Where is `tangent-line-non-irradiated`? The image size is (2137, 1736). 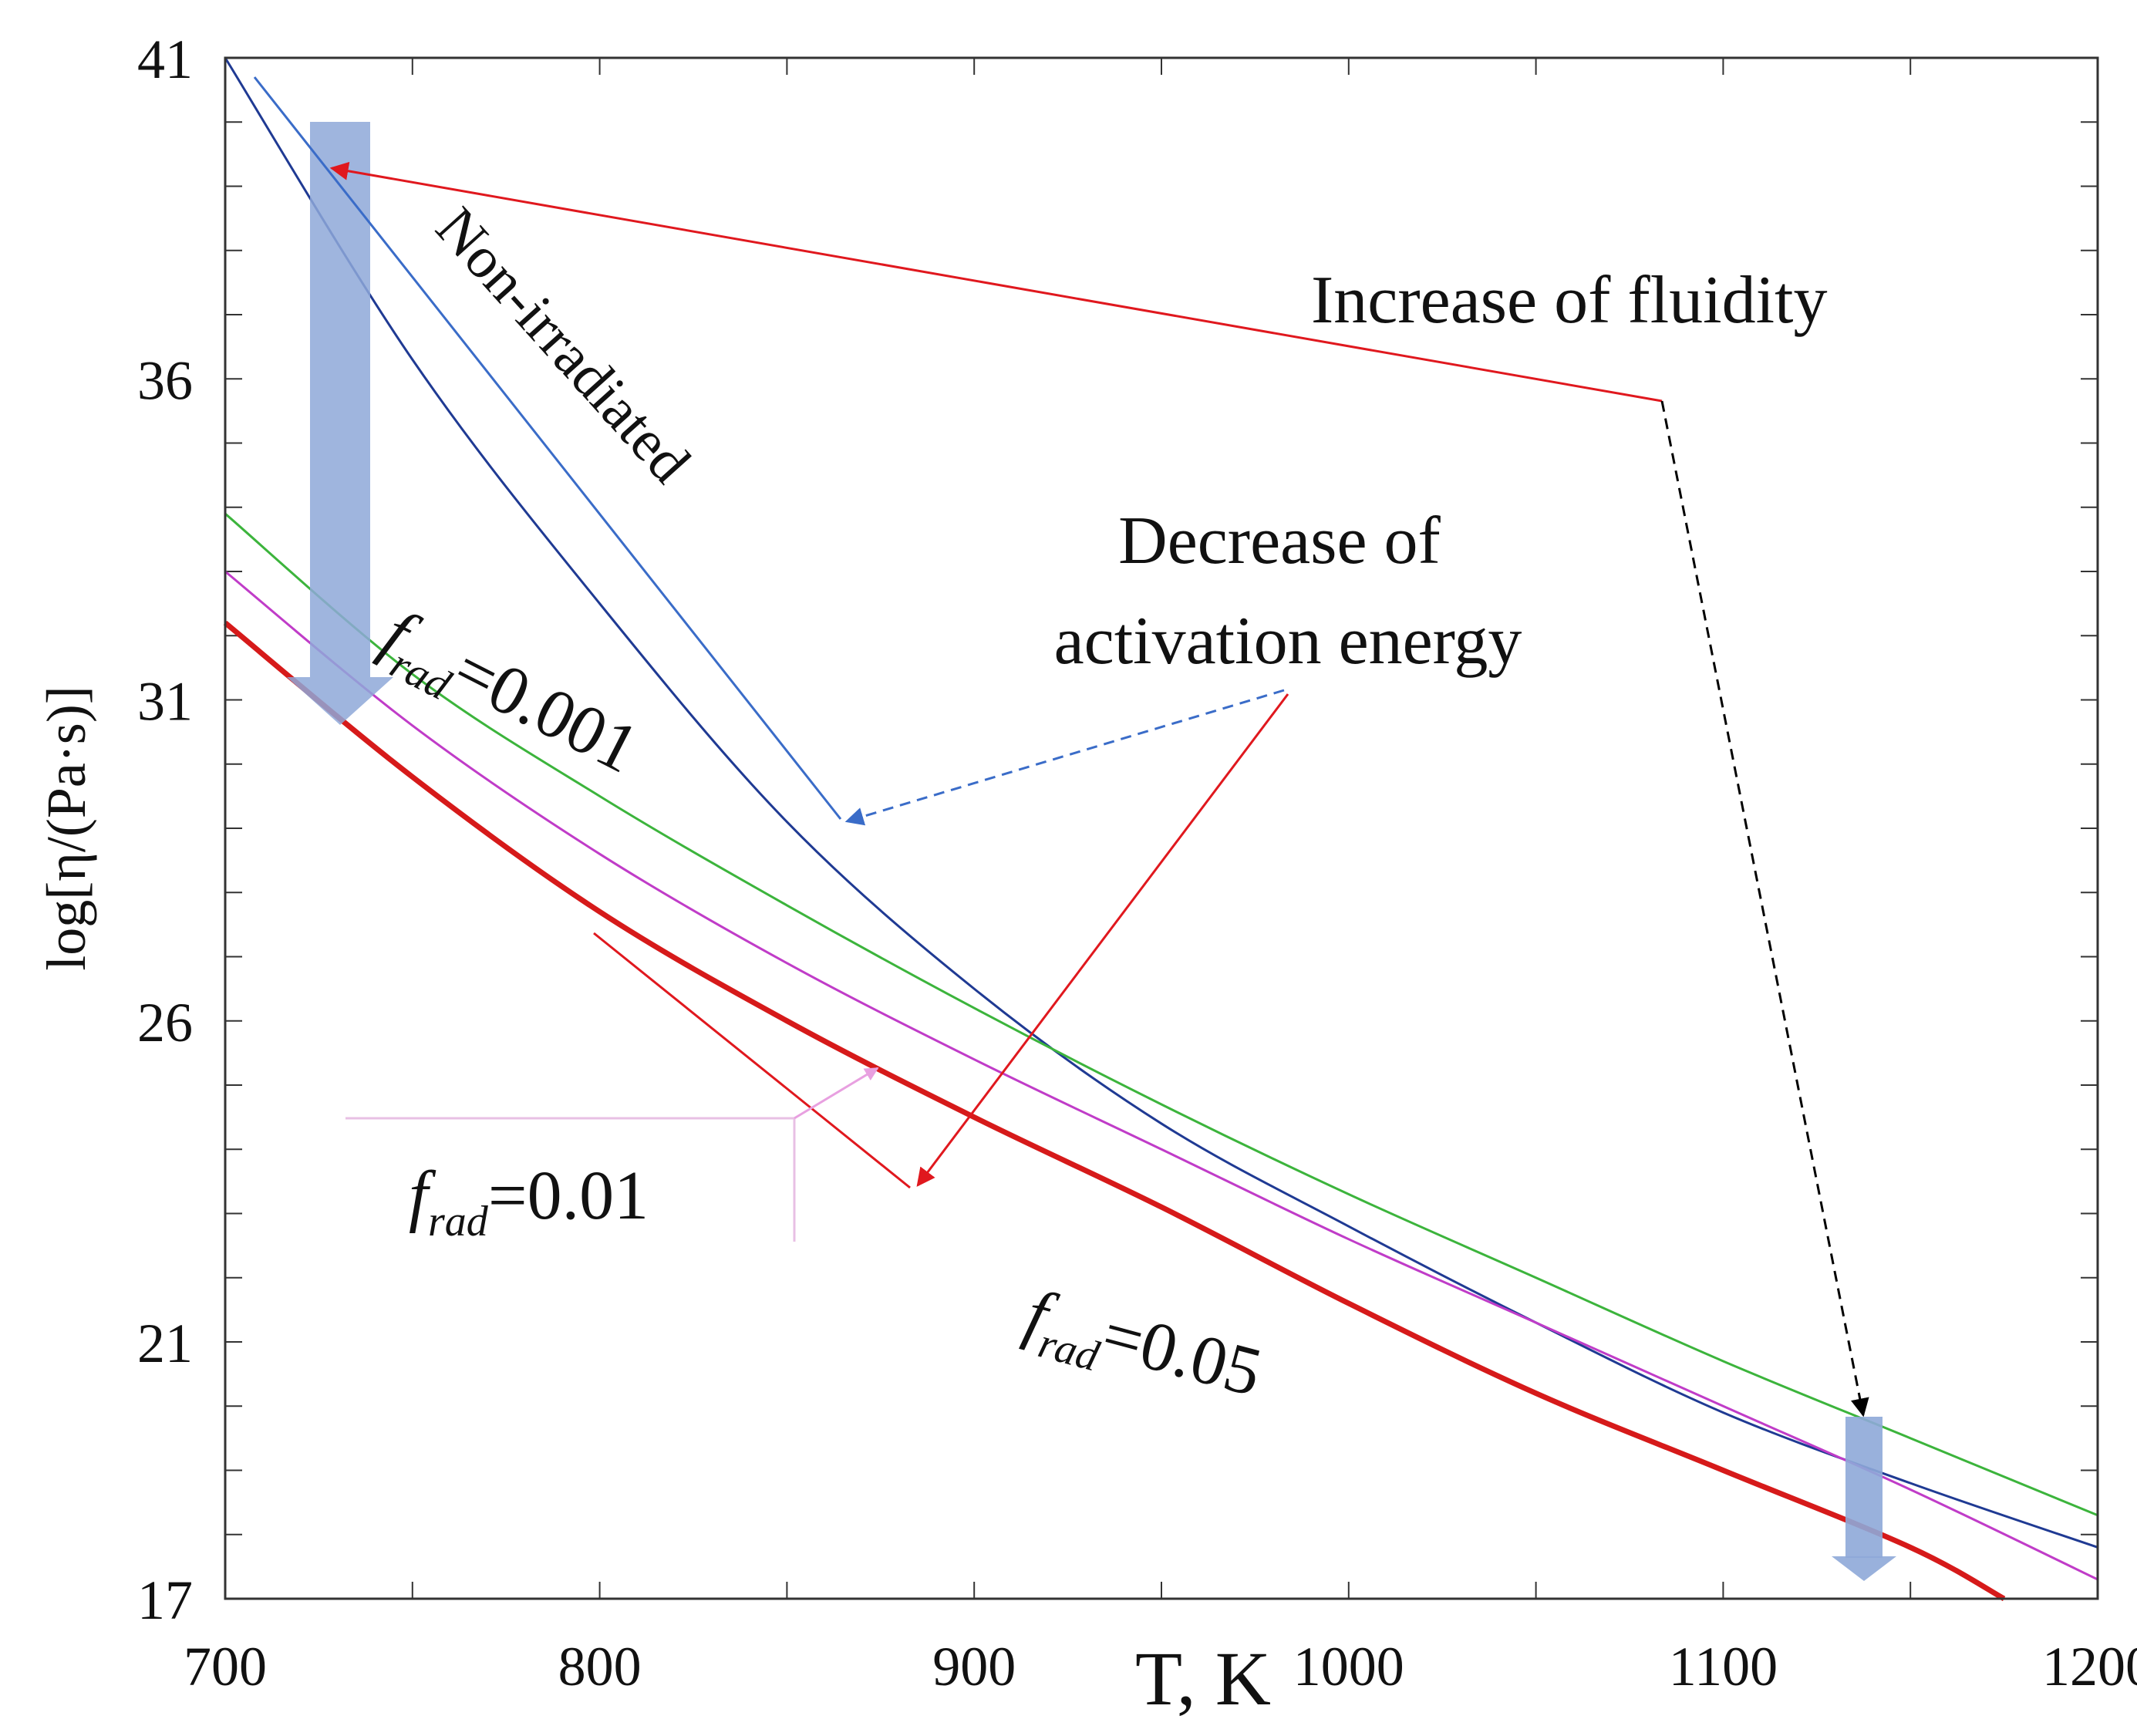
tangent-line-non-irradiated is located at coordinates (547, 448).